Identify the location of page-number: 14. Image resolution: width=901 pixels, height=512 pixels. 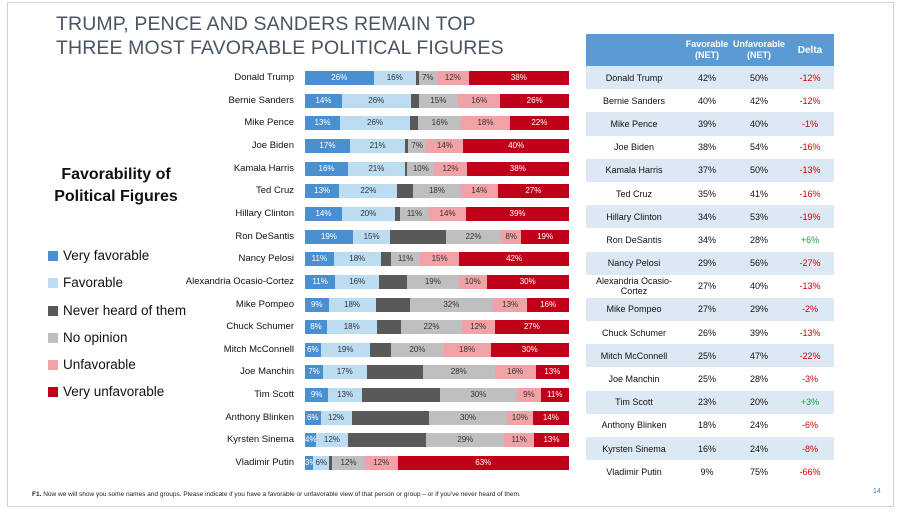
(877, 491).